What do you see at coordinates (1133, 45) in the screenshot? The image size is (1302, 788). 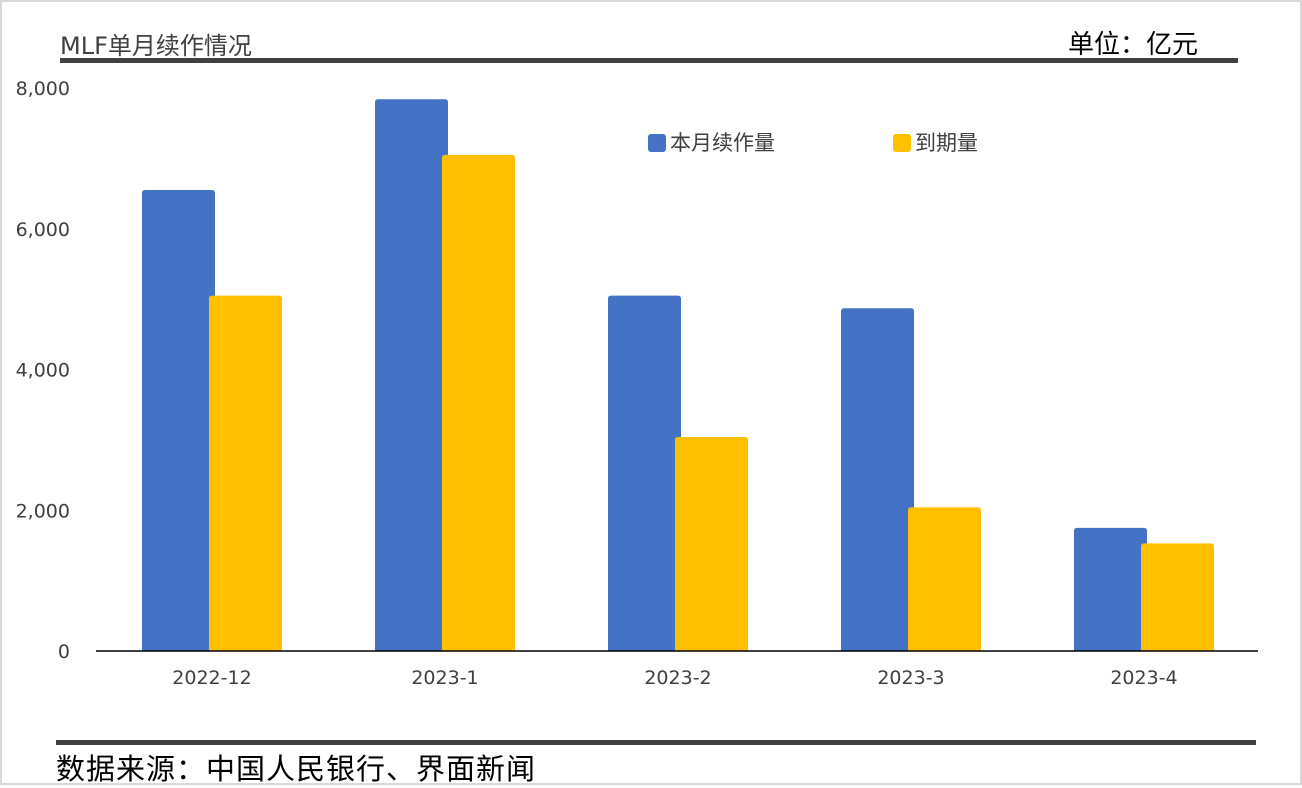 I see `unit-label: 单位：亿元` at bounding box center [1133, 45].